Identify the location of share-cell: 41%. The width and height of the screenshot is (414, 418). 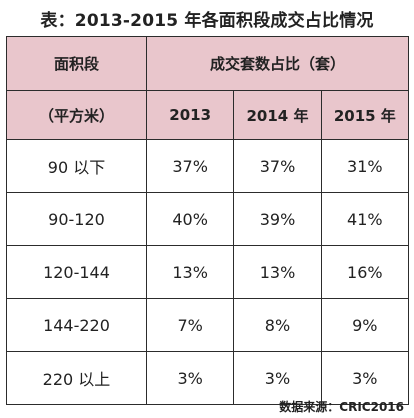
(365, 219).